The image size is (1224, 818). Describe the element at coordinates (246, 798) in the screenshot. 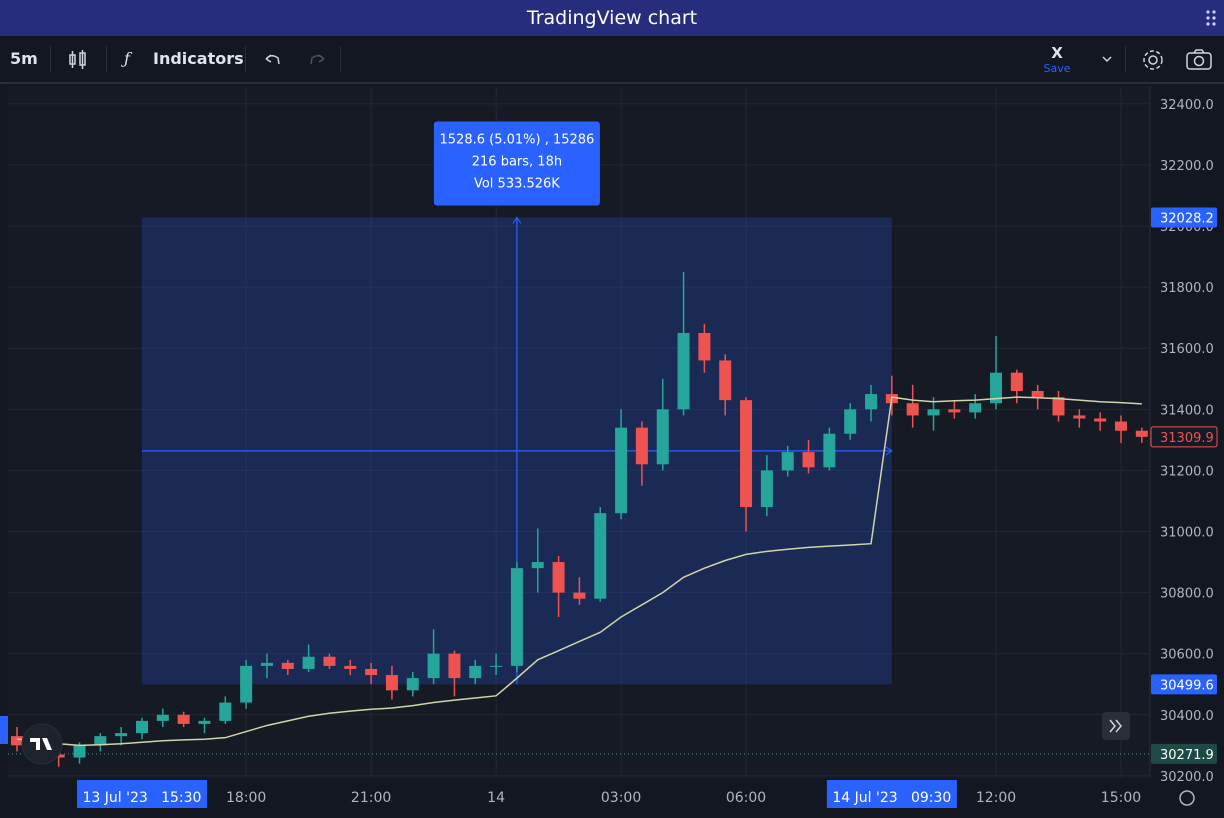

I see `x-tick-label: 18:00` at that location.